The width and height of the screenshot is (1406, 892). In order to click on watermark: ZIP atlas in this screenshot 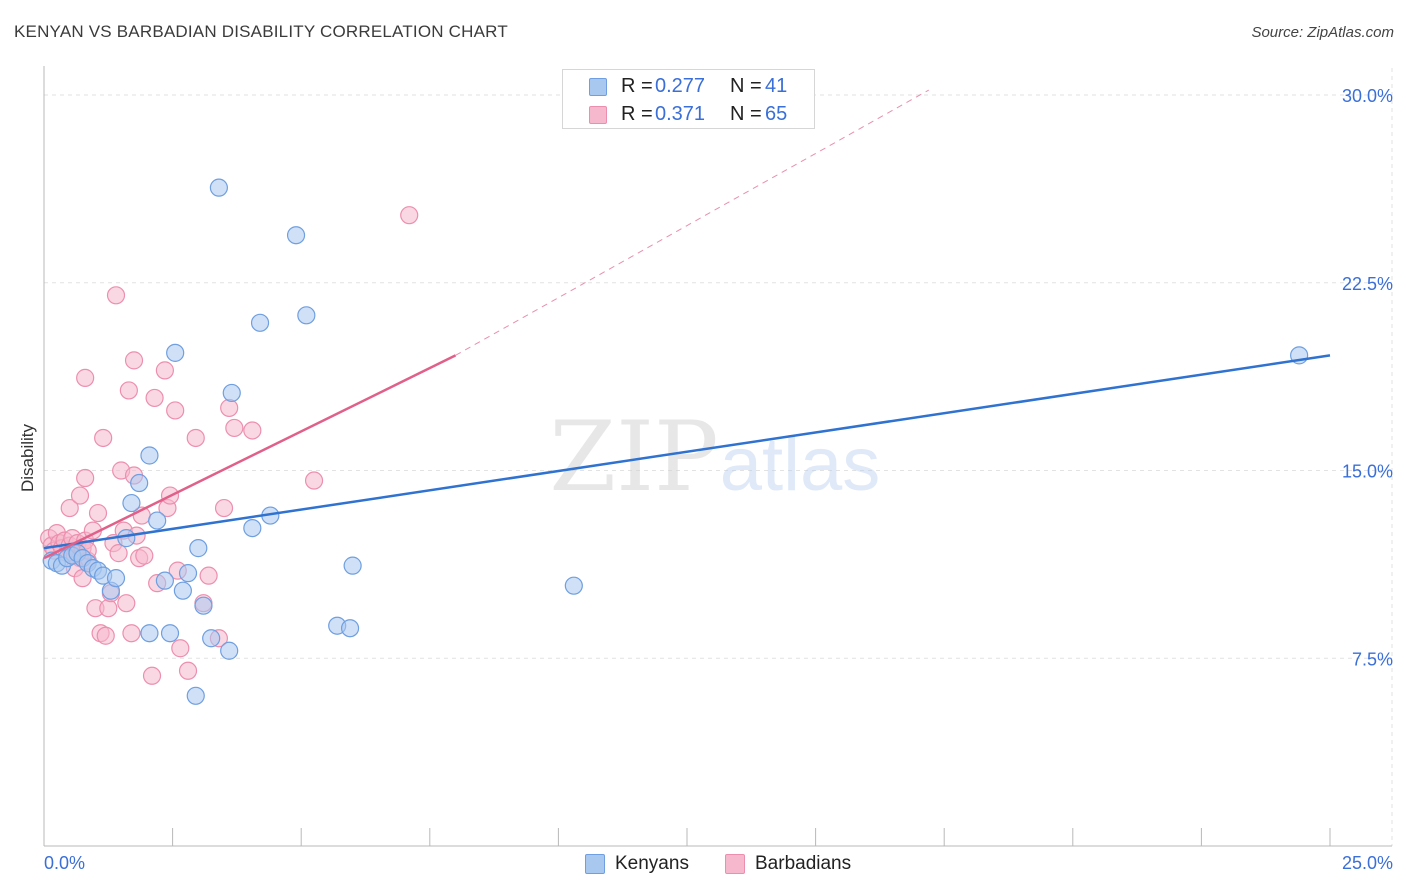, I will do `click(714, 457)`.